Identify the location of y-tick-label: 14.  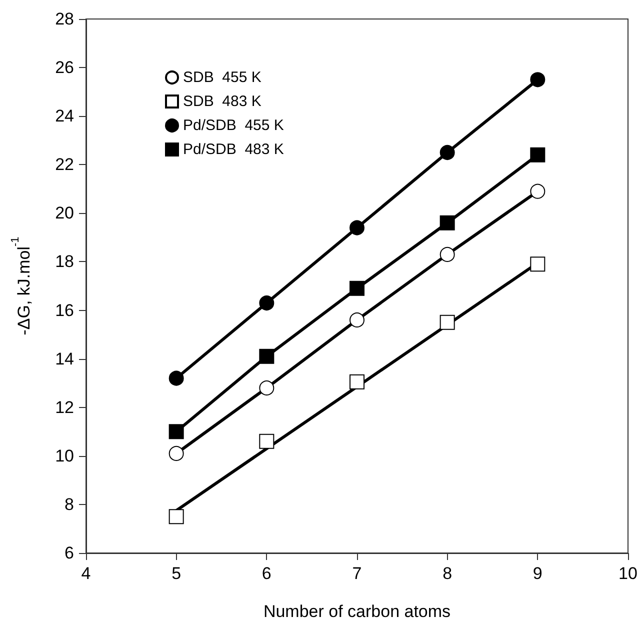
(64, 358).